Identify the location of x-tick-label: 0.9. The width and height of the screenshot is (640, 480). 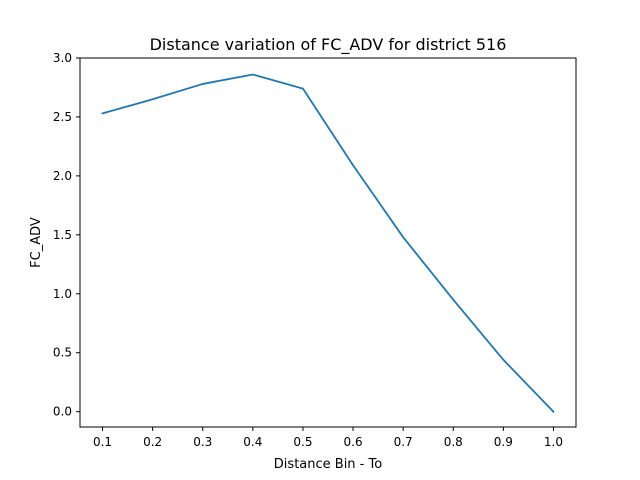
(503, 442).